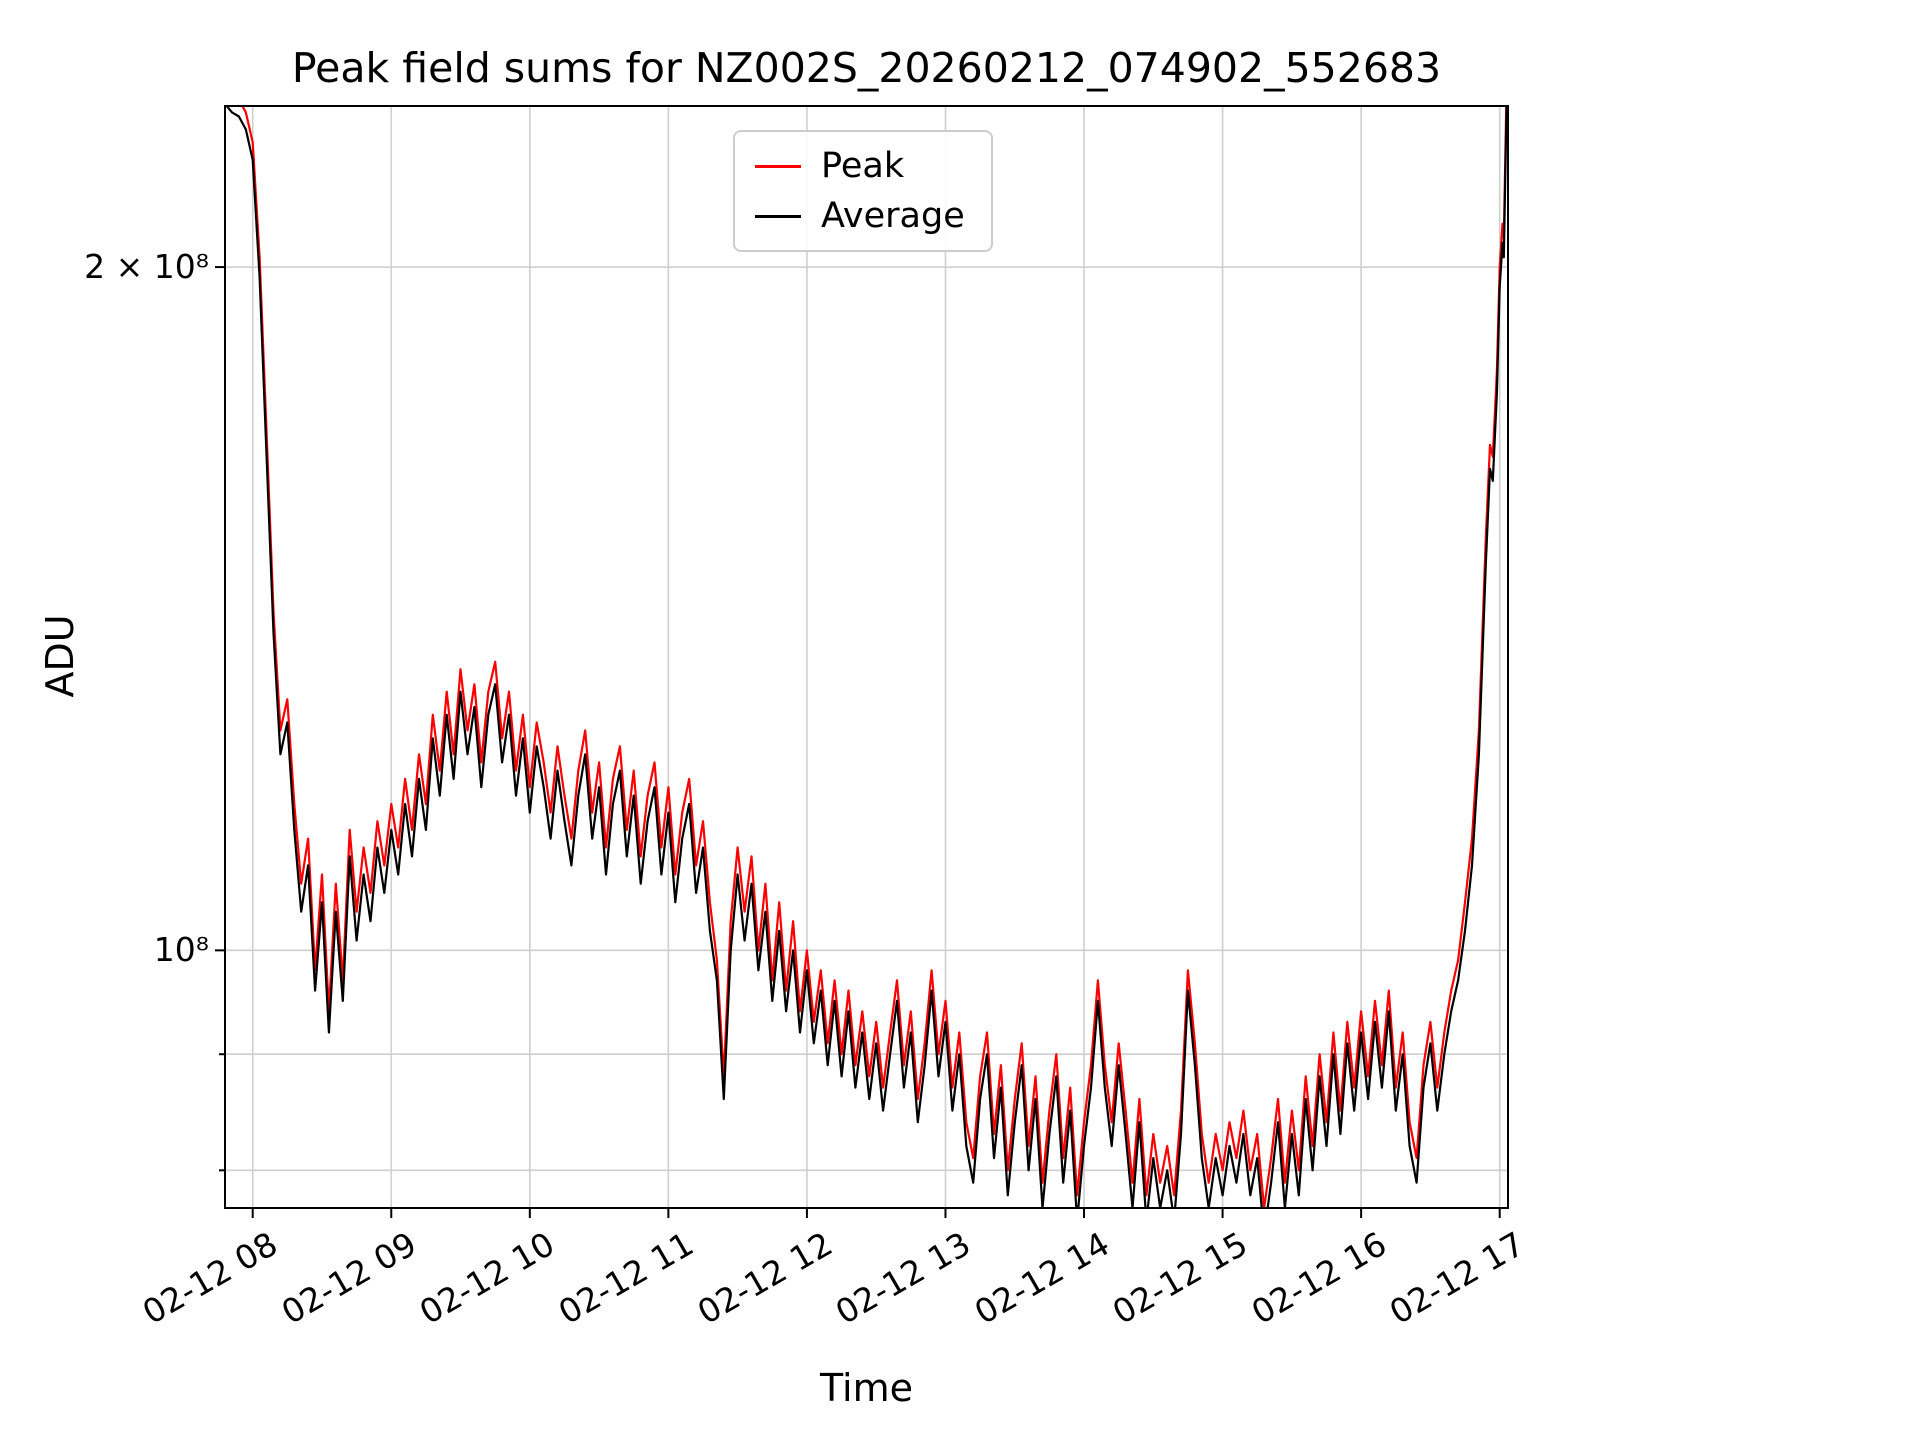  I want to click on legend-entry-average: Average, so click(860, 216).